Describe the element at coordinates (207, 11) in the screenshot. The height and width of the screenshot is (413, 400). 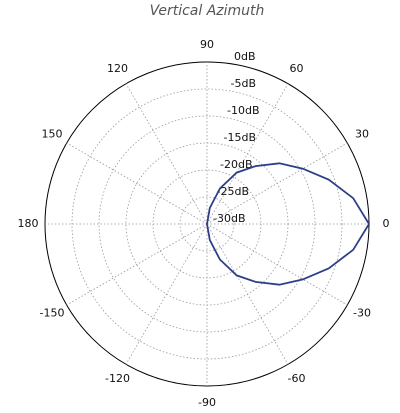
I see `chart-title: Vertical Azimuth` at that location.